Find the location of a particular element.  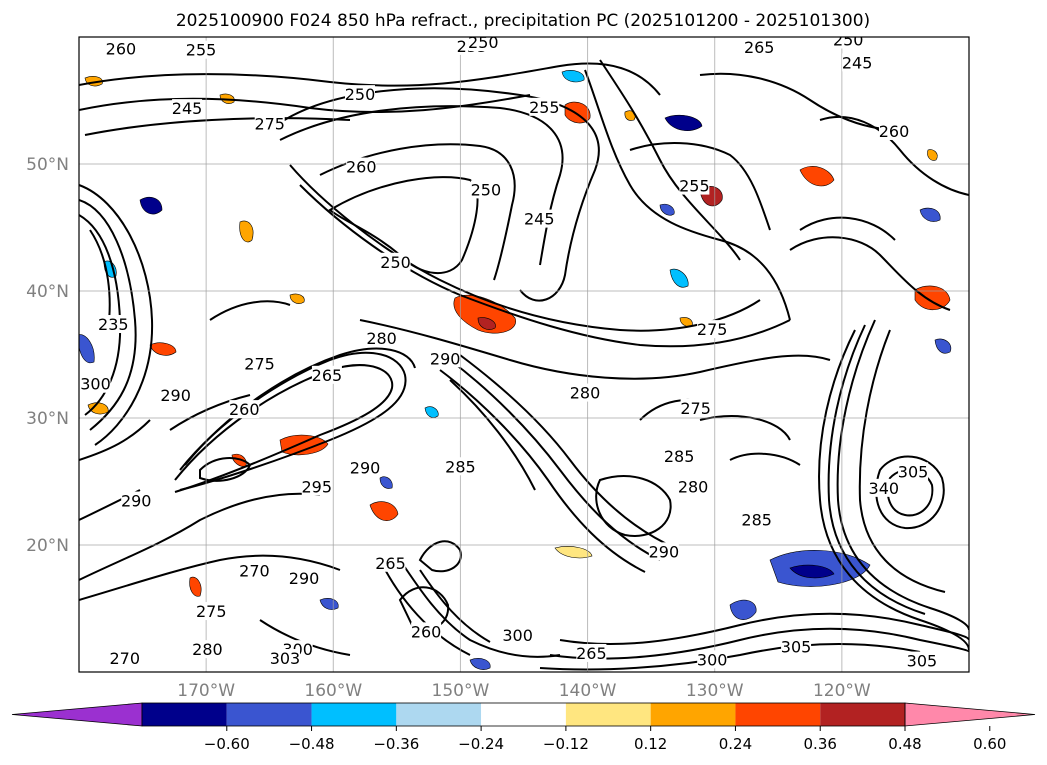

colorbar-extend-high is located at coordinates (970, 714).